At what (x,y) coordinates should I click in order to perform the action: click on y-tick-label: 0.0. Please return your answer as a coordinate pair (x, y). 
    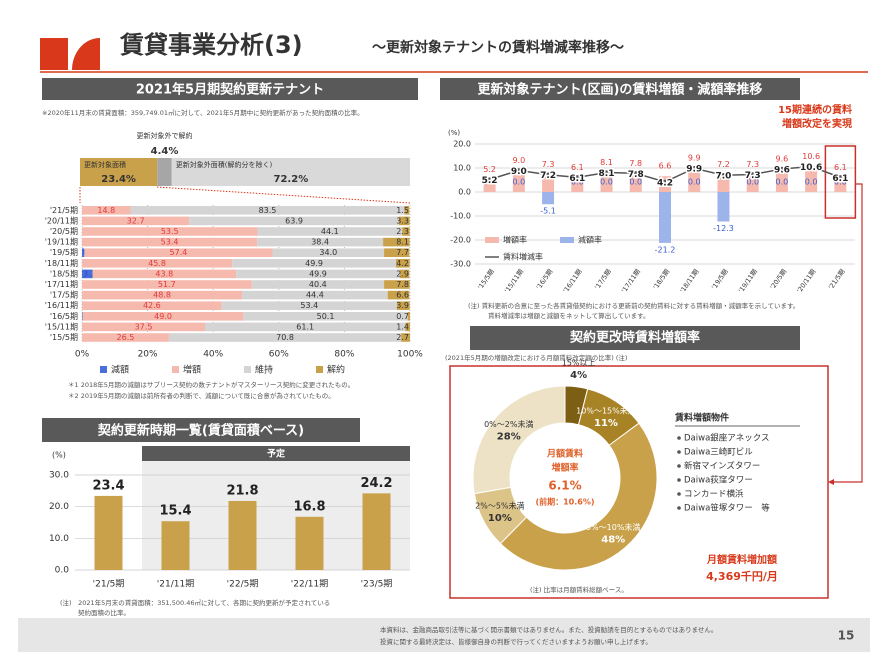
    Looking at the image, I should click on (464, 192).